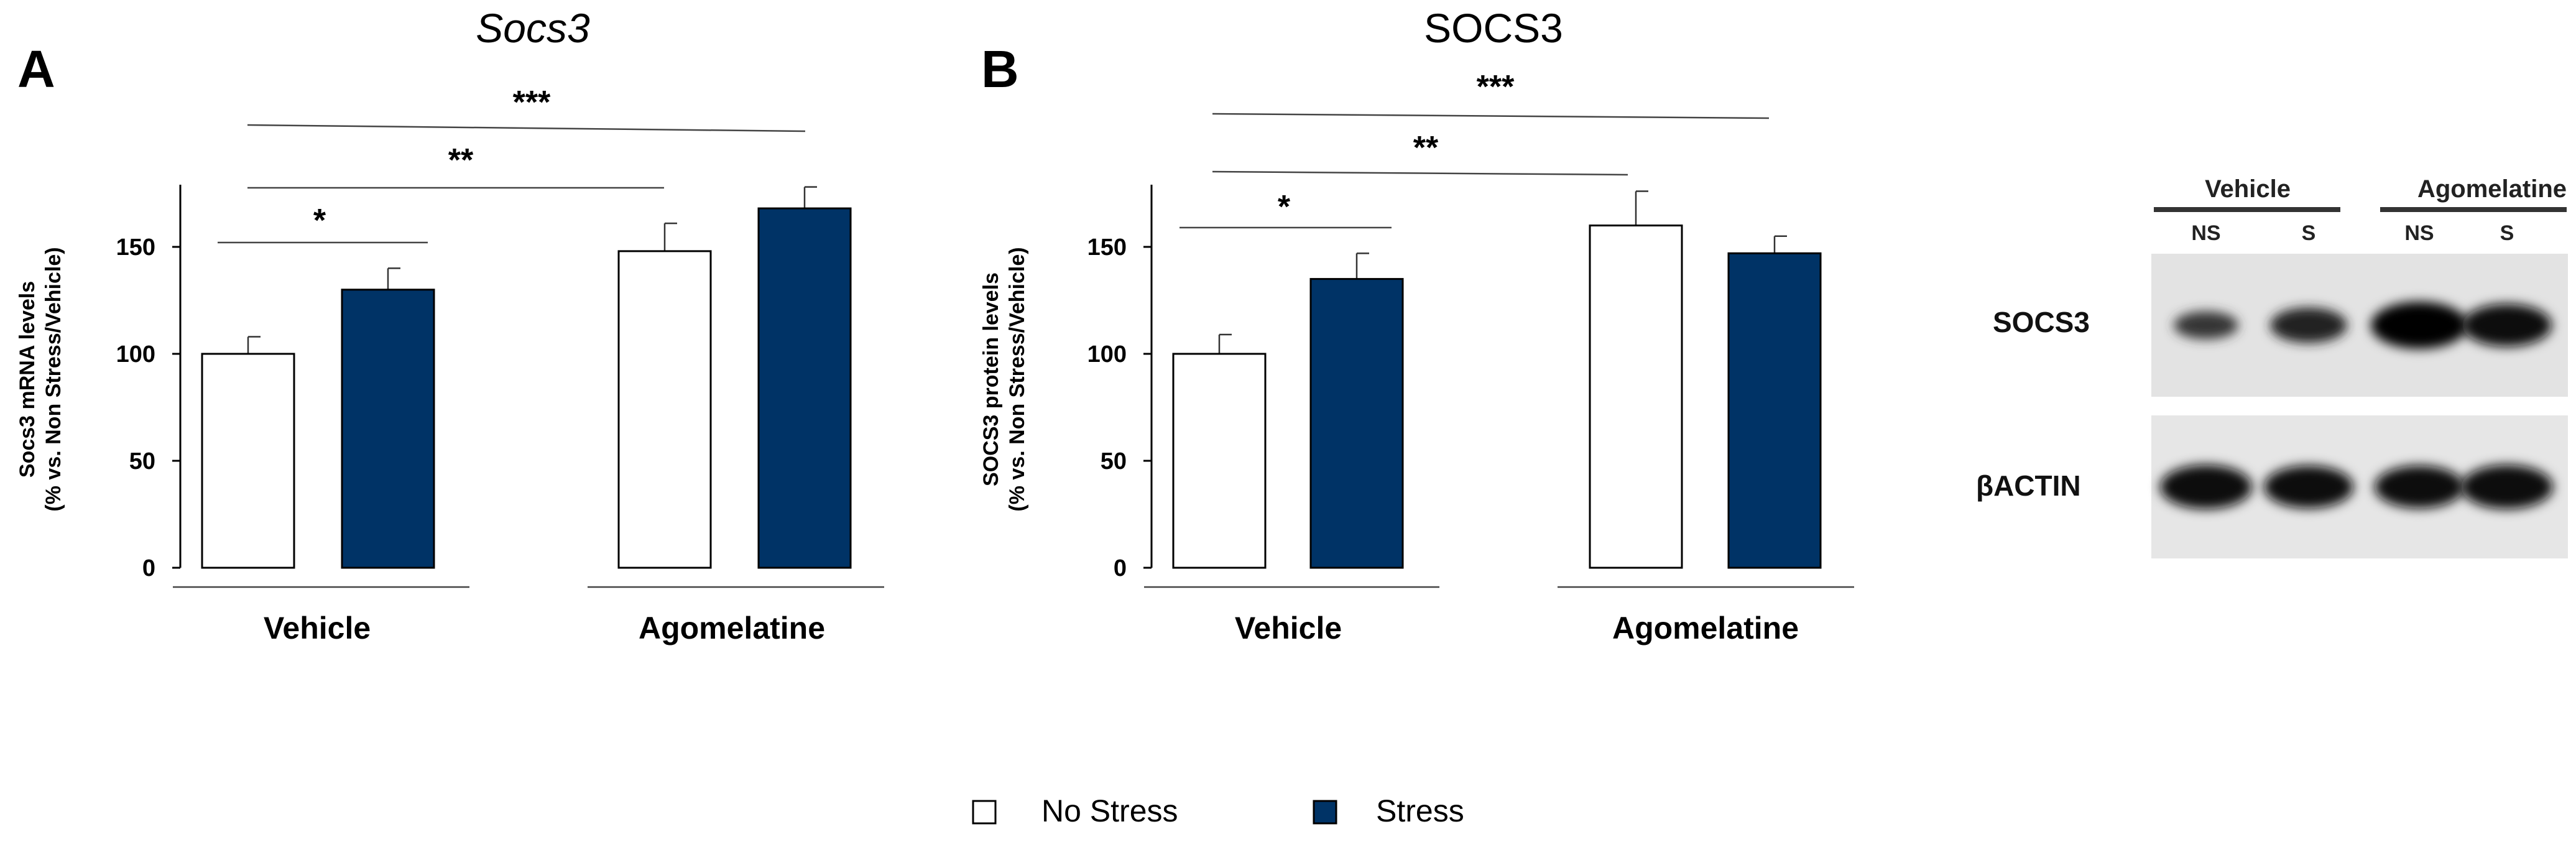  What do you see at coordinates (1284, 207) in the screenshot?
I see `panel-b-sig-label-1: *` at bounding box center [1284, 207].